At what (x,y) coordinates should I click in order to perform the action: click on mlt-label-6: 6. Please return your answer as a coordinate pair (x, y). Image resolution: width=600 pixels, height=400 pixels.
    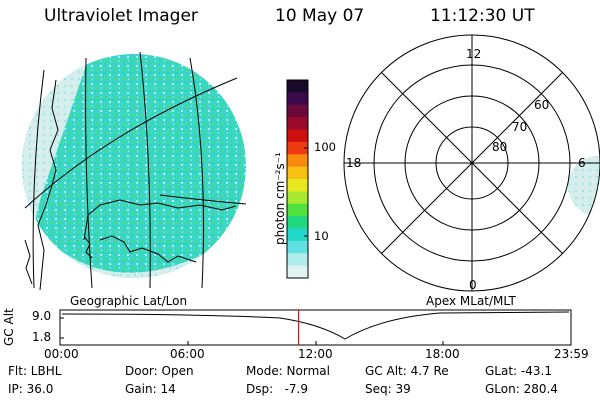
    Looking at the image, I should click on (582, 163).